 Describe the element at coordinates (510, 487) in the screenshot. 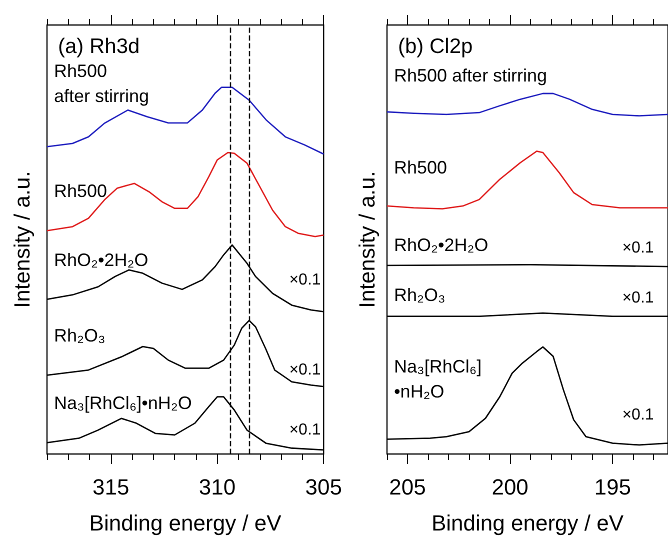

I see `x-tick-label: 200` at that location.